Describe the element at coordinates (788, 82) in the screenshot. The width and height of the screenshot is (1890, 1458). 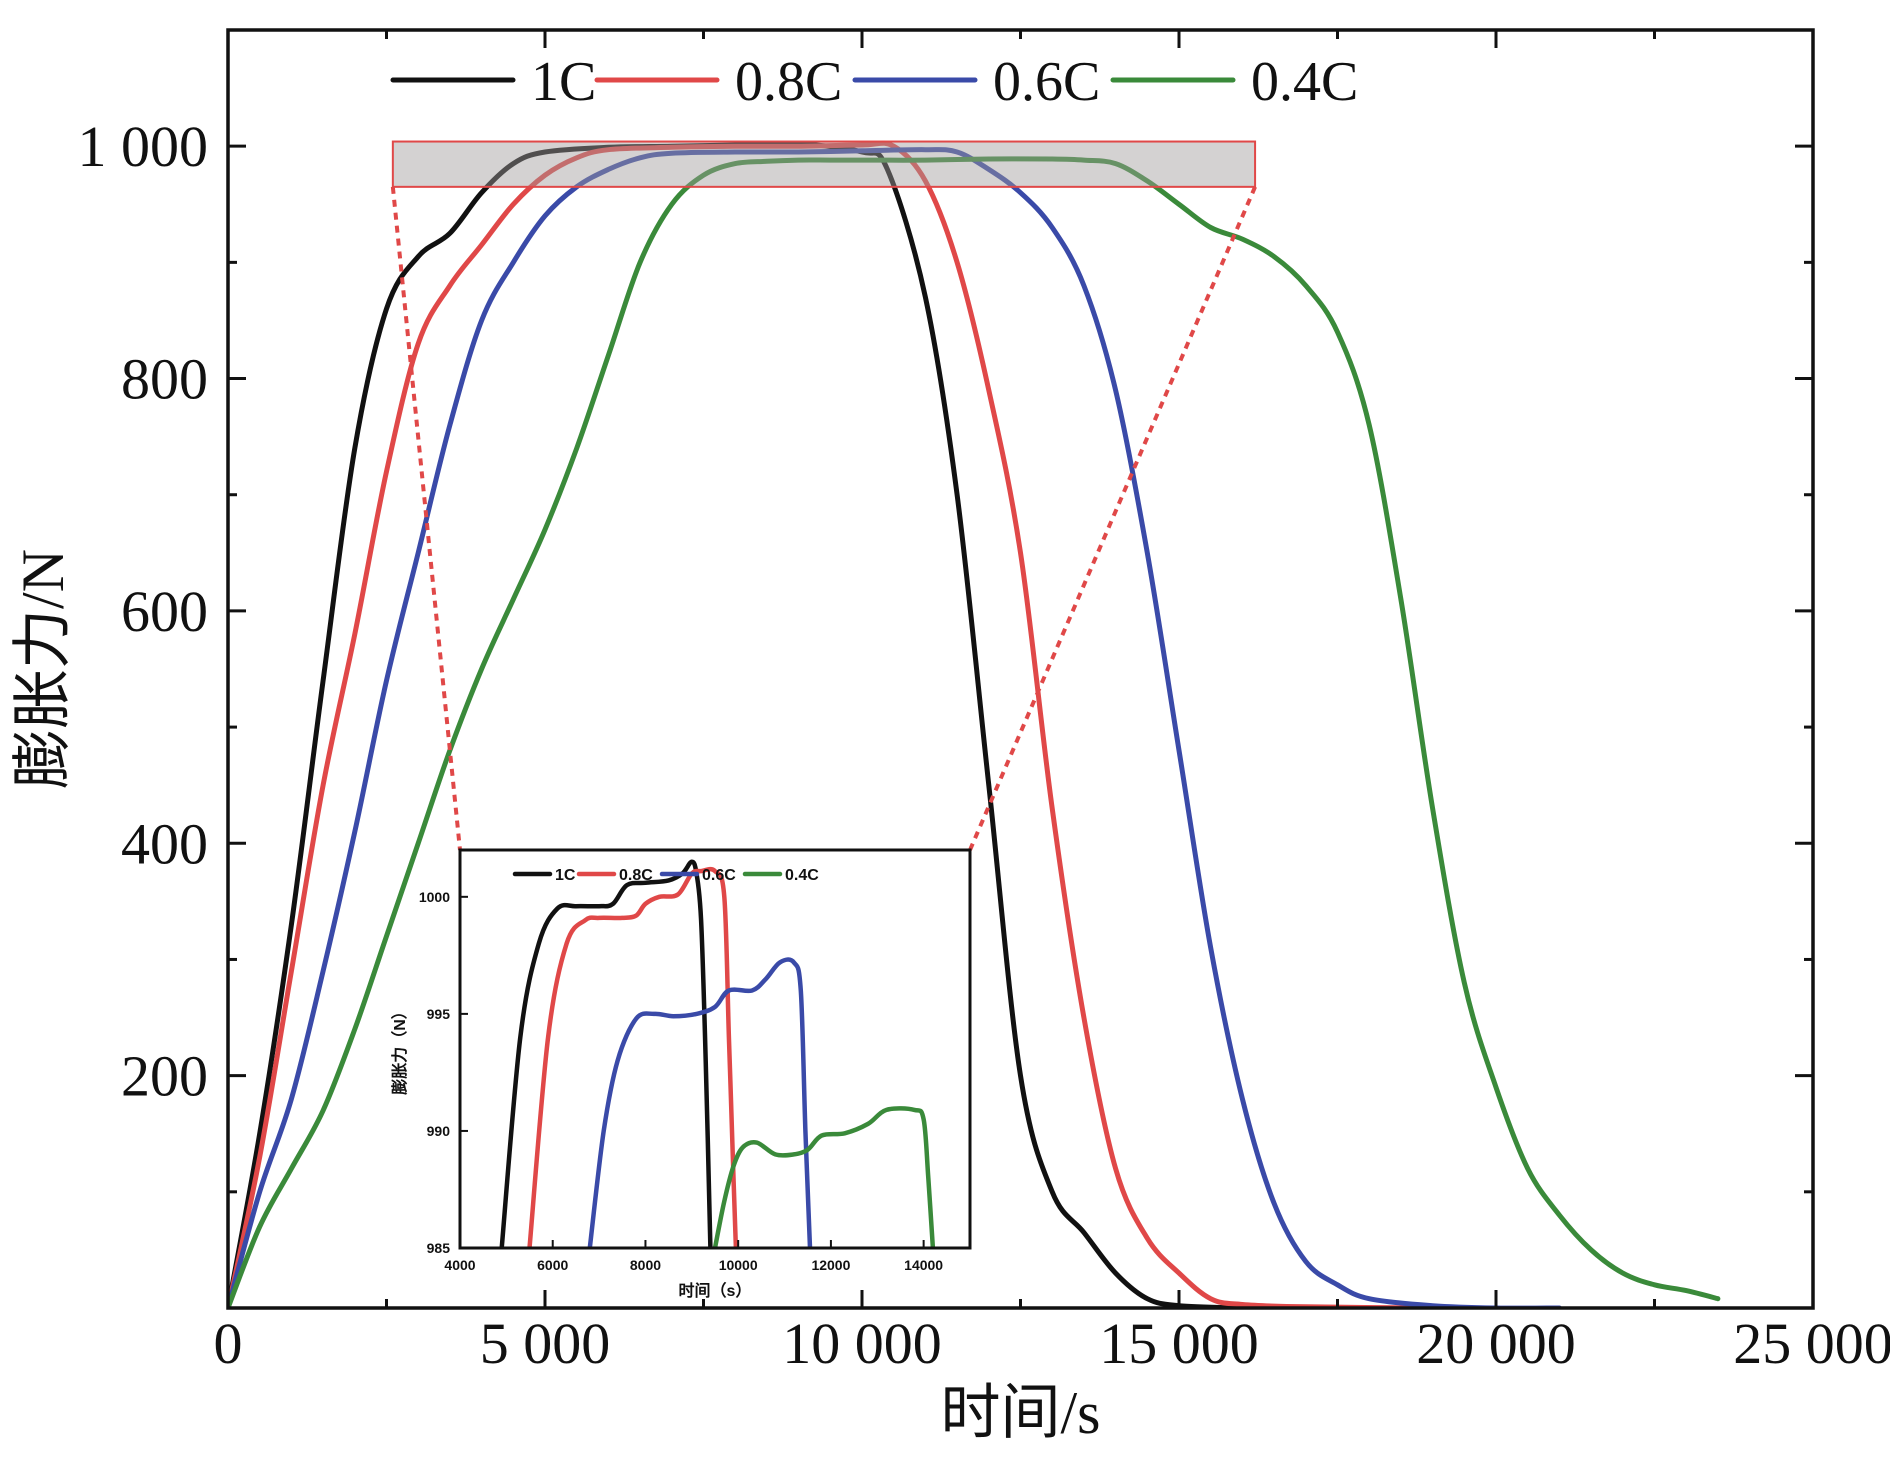
I see `main-legend-label-0.8C: 0.8C` at that location.